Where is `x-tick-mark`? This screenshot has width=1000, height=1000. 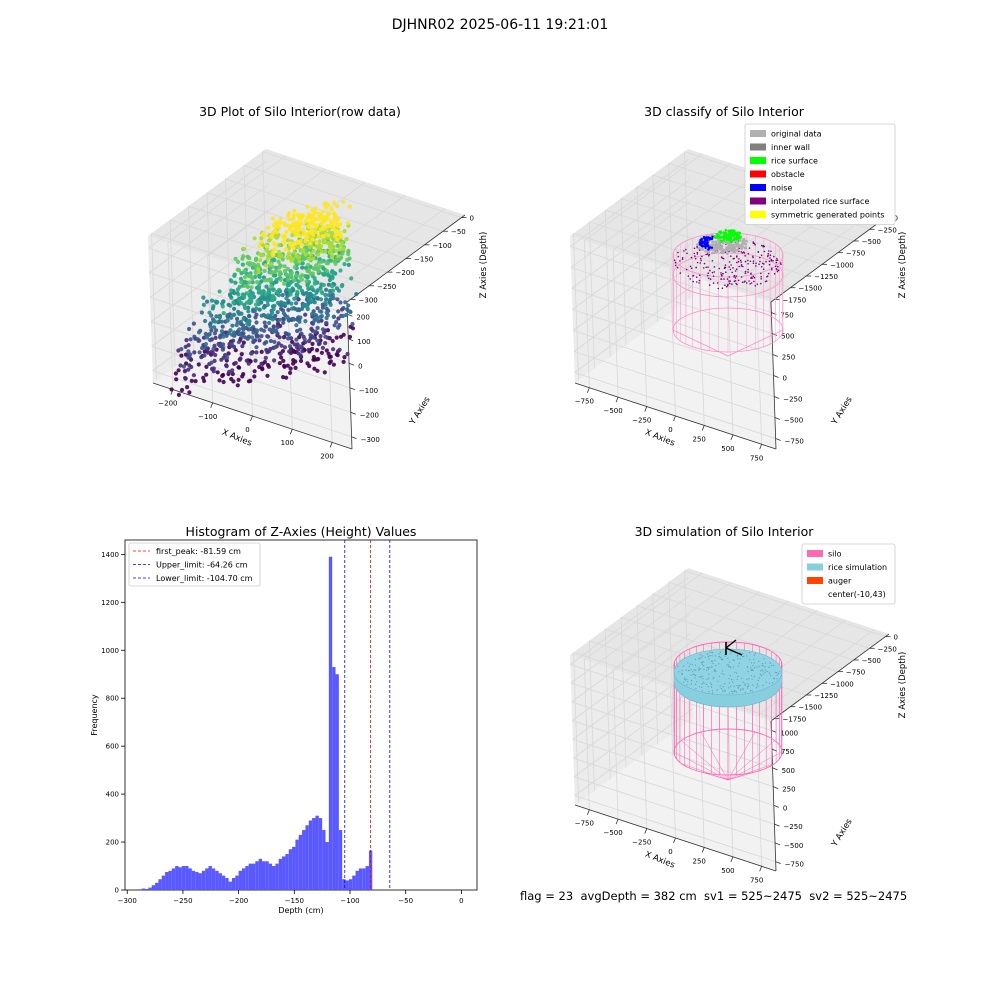 x-tick-mark is located at coordinates (646, 831).